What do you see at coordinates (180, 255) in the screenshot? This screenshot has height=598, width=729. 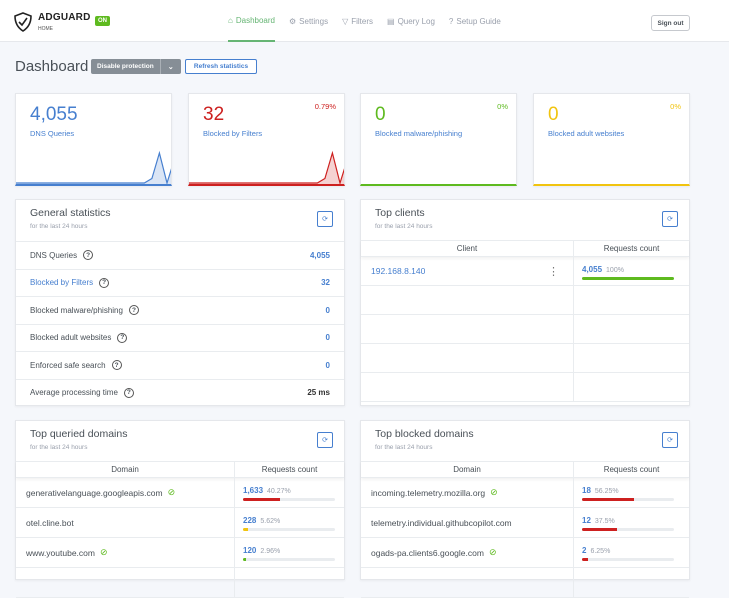 I see `stat-row: DNS Queries? 4,055` at bounding box center [180, 255].